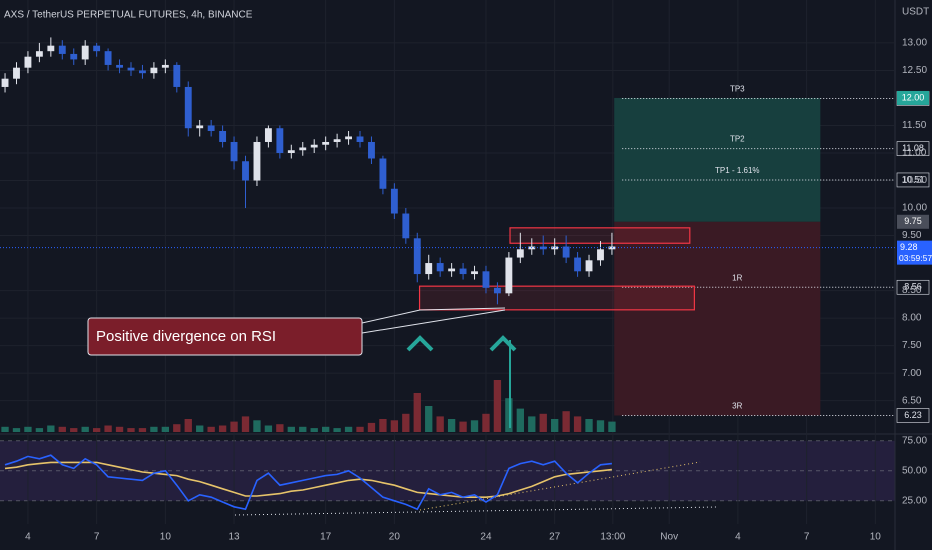  Describe the element at coordinates (737, 170) in the screenshot. I see `level-name: TP1 - 1.61%` at that location.